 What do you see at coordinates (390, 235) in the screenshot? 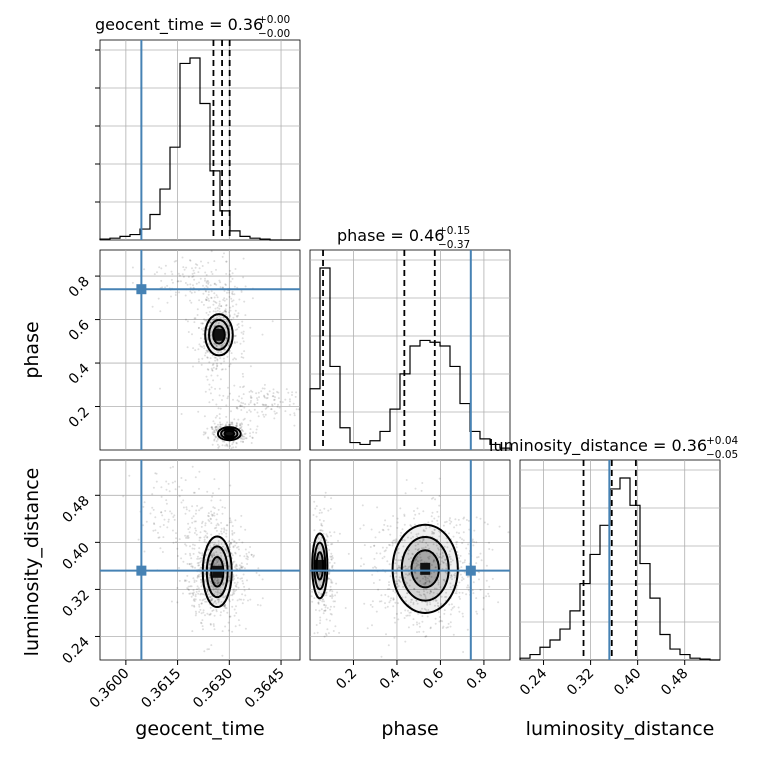
I see `title-phase-main: phase = 0.46` at bounding box center [390, 235].